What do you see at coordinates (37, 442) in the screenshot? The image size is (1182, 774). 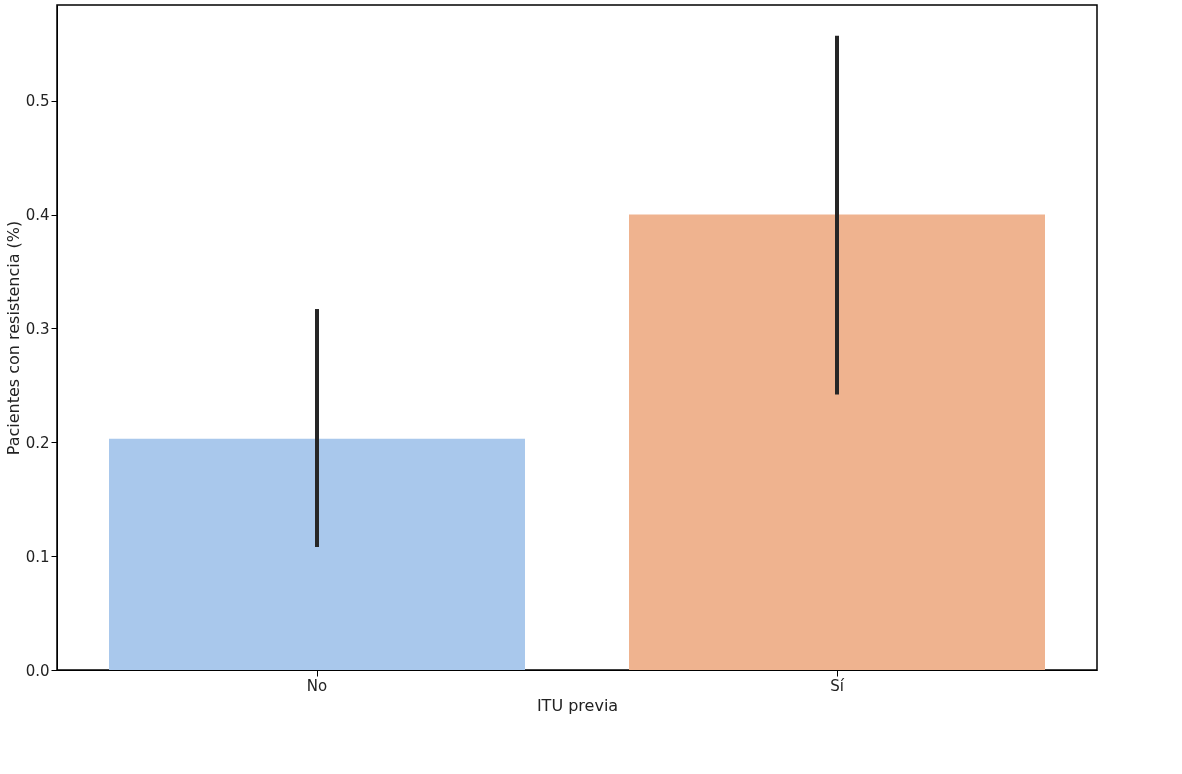 I see `y-tick-label: 0.2` at bounding box center [37, 442].